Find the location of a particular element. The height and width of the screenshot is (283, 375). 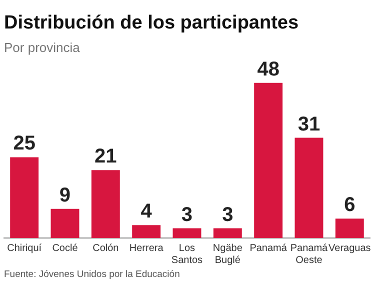

source-note: Fuente: Jóvenes Unidos por la Educación is located at coordinates (92, 274).